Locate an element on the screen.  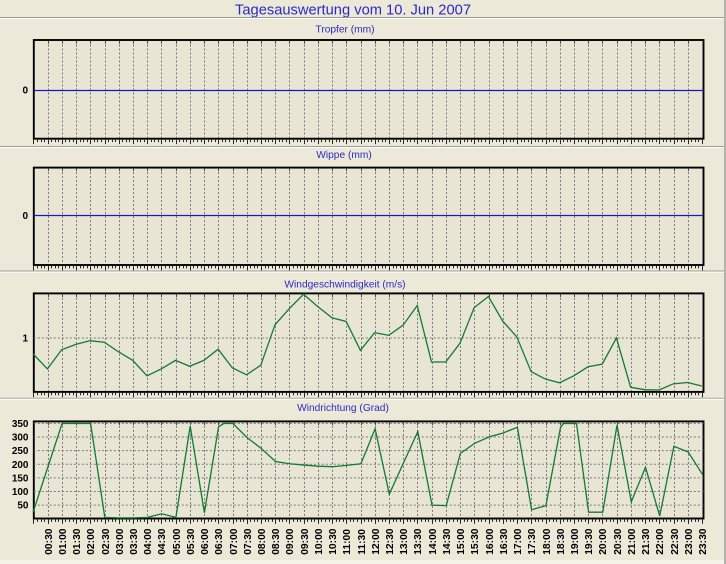
svg-text: 01:30 is located at coordinates (77, 541).